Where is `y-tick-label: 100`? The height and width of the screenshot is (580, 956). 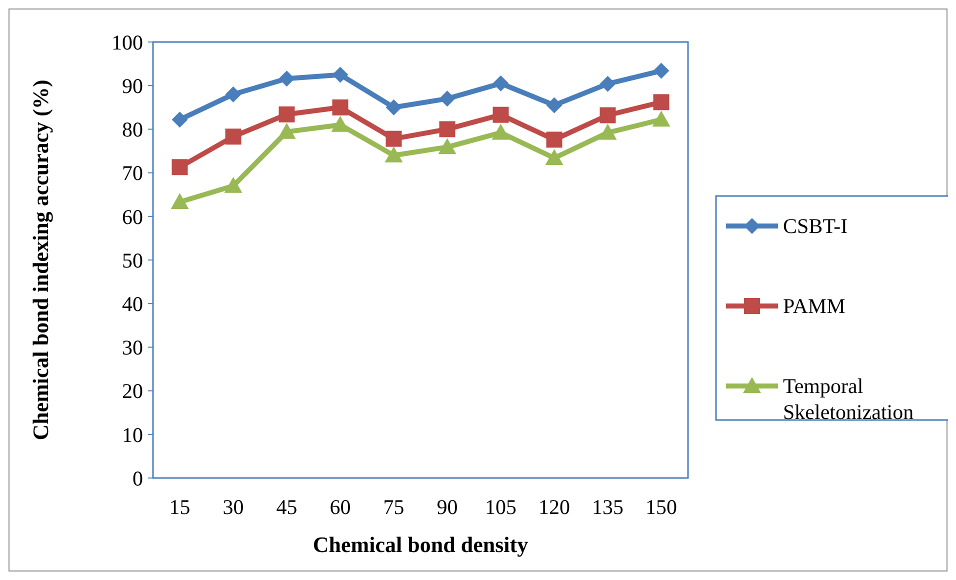
y-tick-label: 100 is located at coordinates (127, 42).